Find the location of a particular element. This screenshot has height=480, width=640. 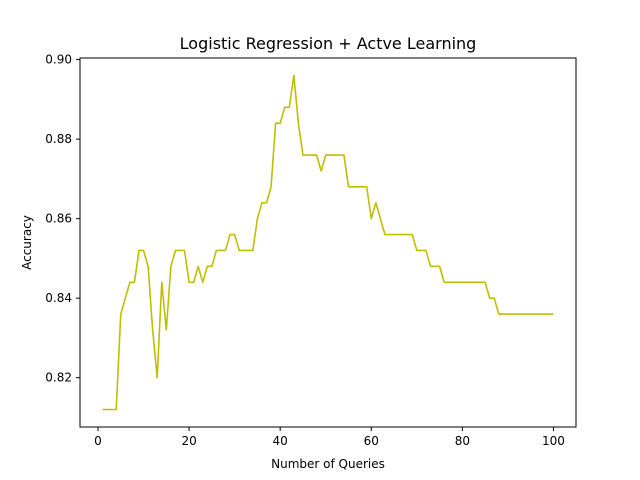

x-axis-label: Number of Queries is located at coordinates (328, 464).